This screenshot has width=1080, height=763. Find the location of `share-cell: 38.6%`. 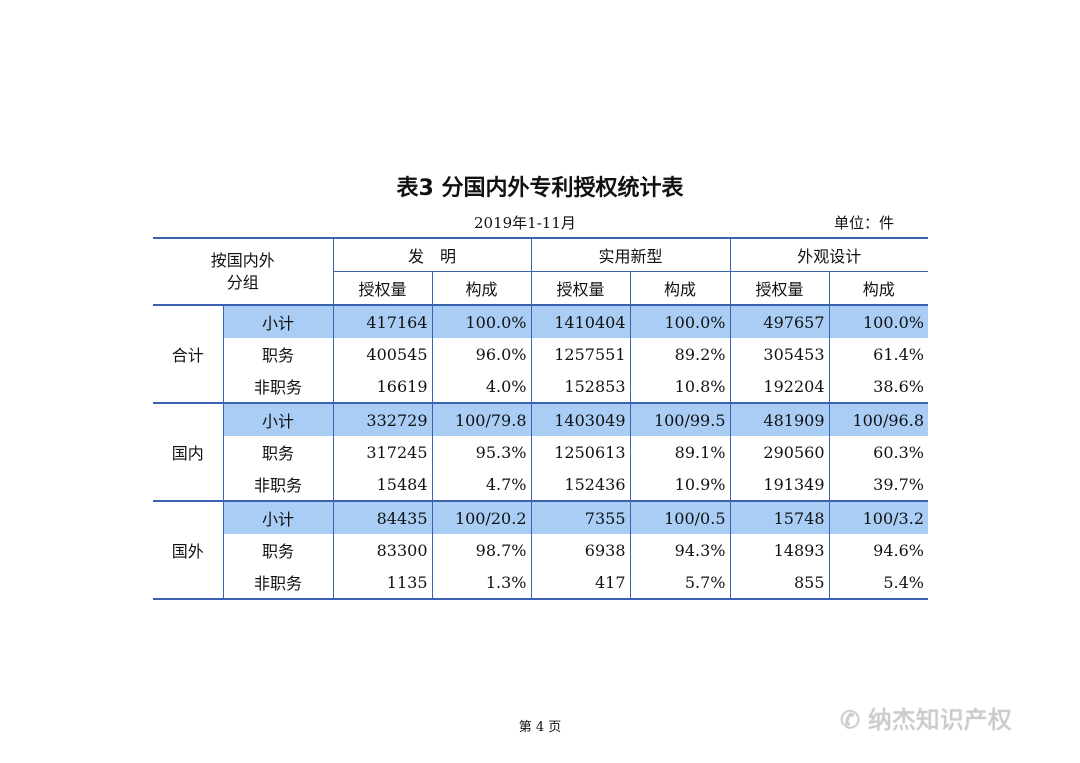

share-cell: 38.6% is located at coordinates (878, 387).